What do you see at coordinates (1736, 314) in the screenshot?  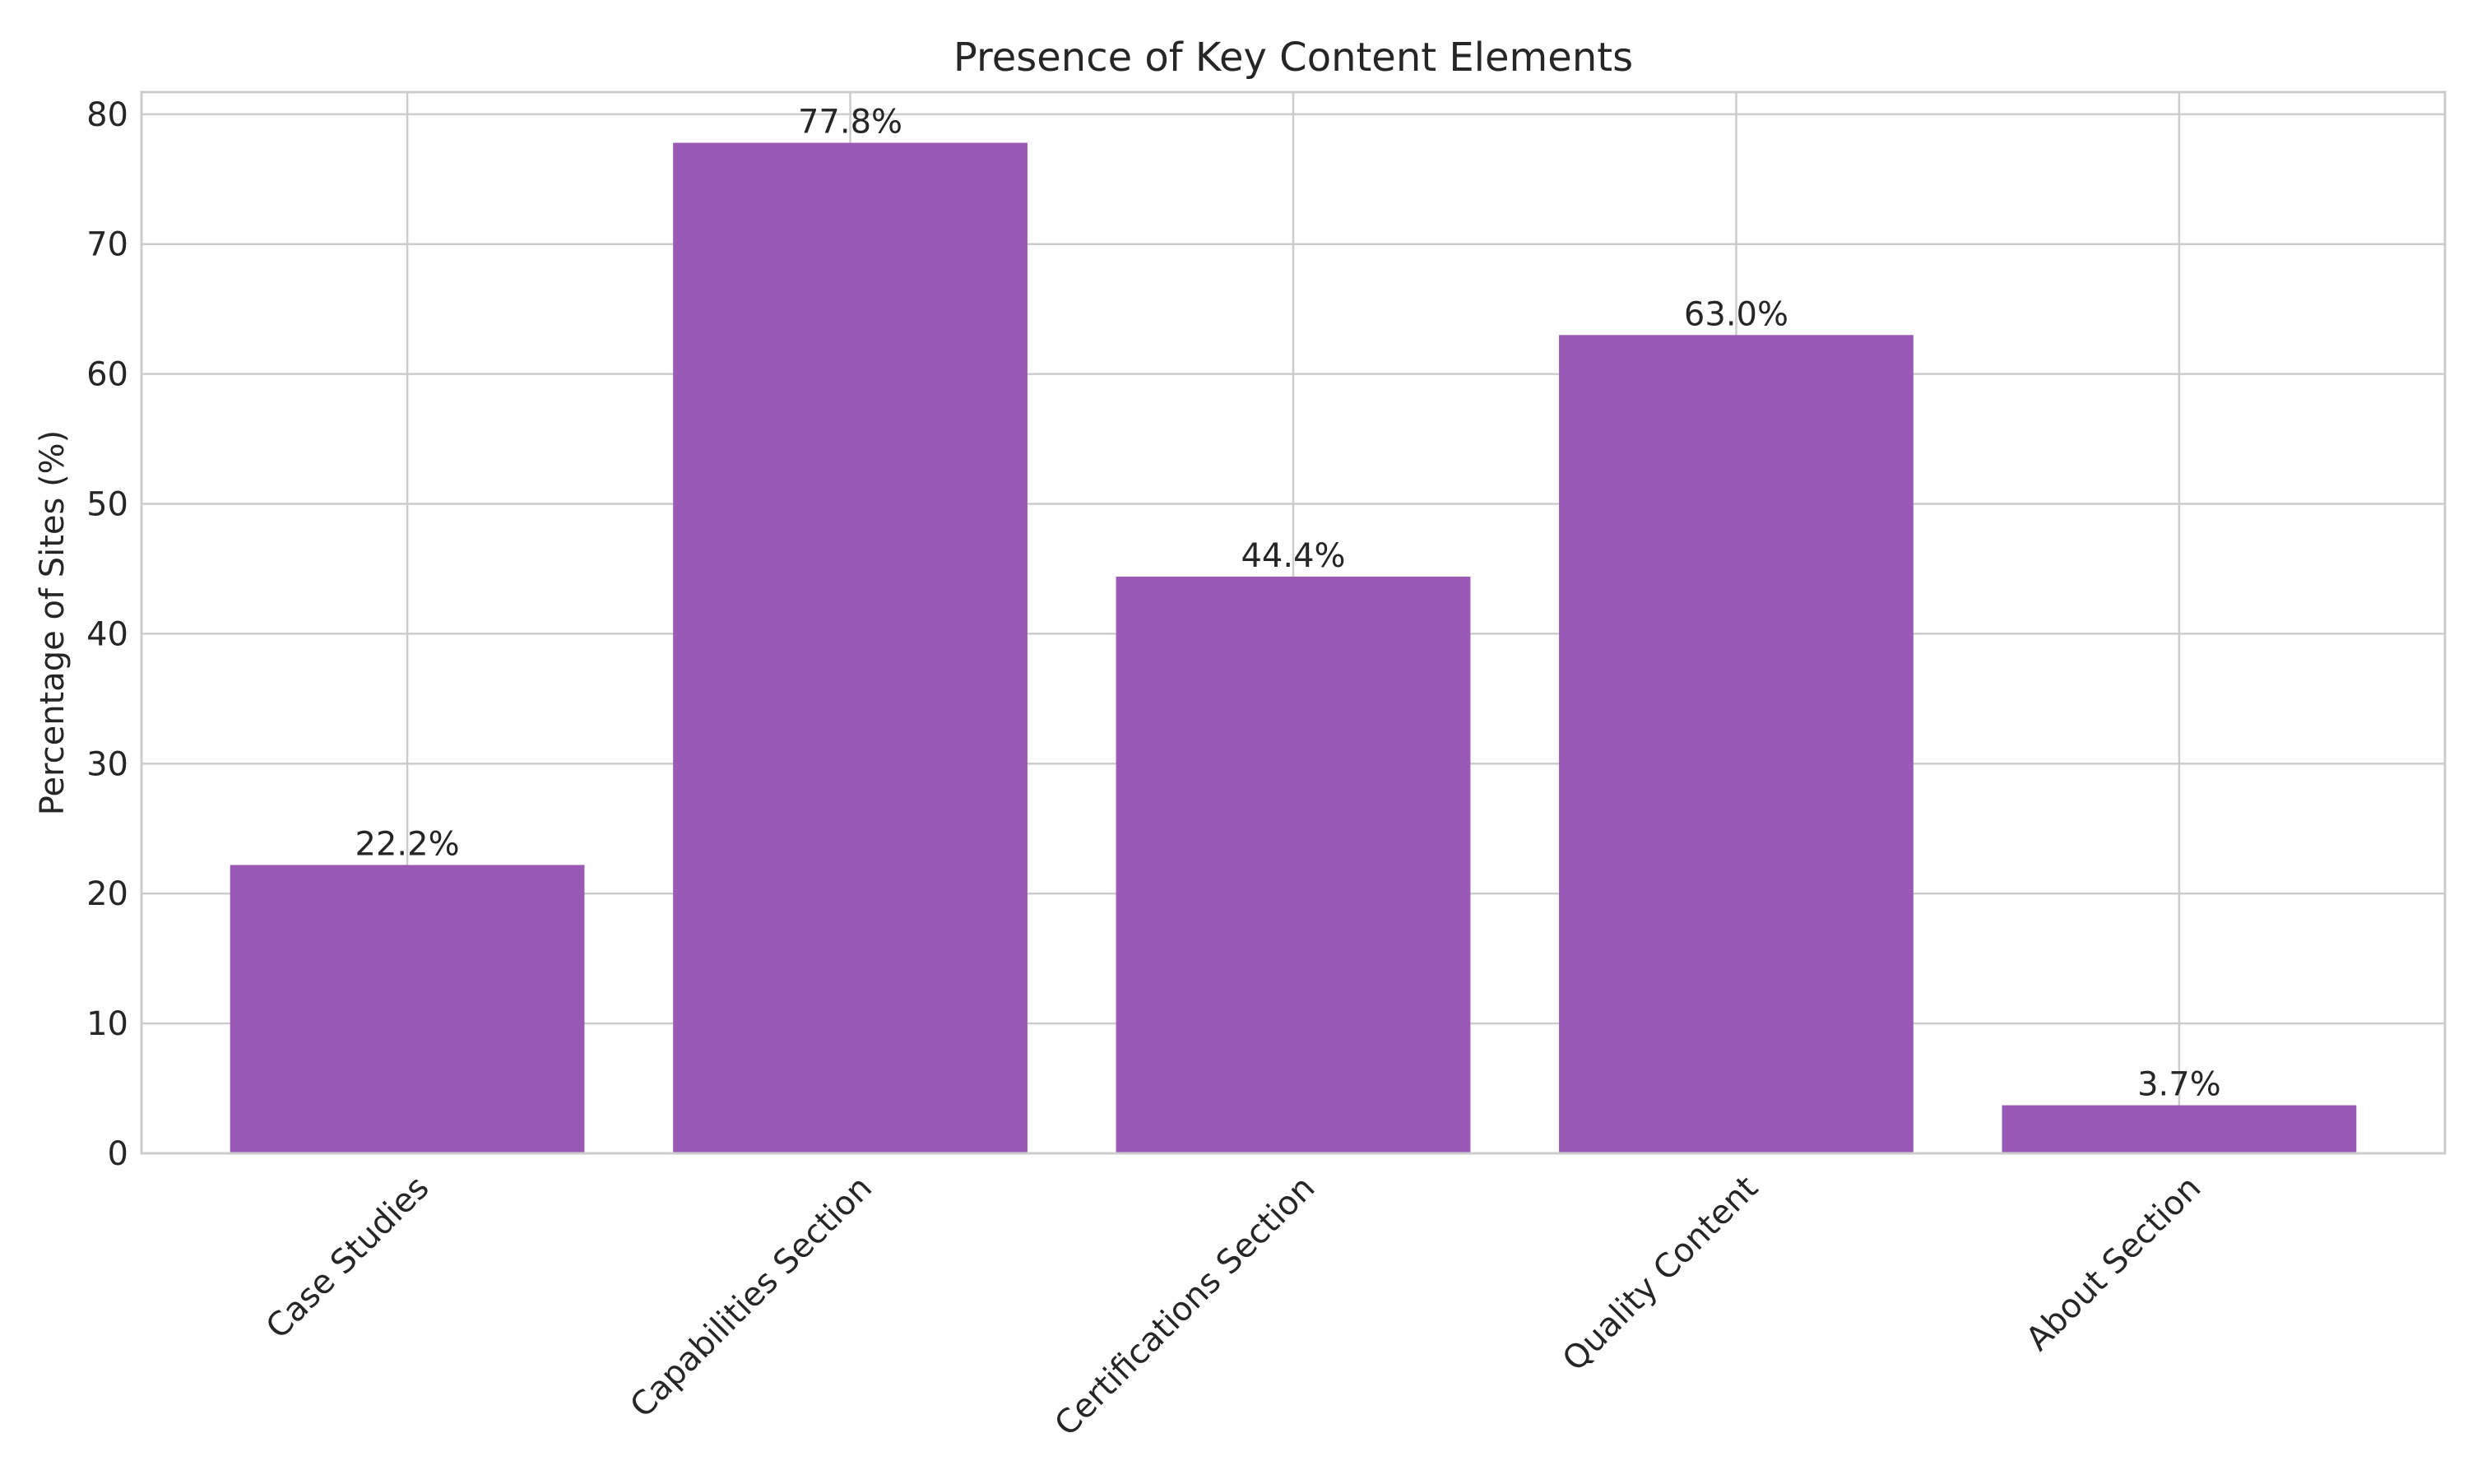 I see `bar-value-label: 63.0%` at bounding box center [1736, 314].